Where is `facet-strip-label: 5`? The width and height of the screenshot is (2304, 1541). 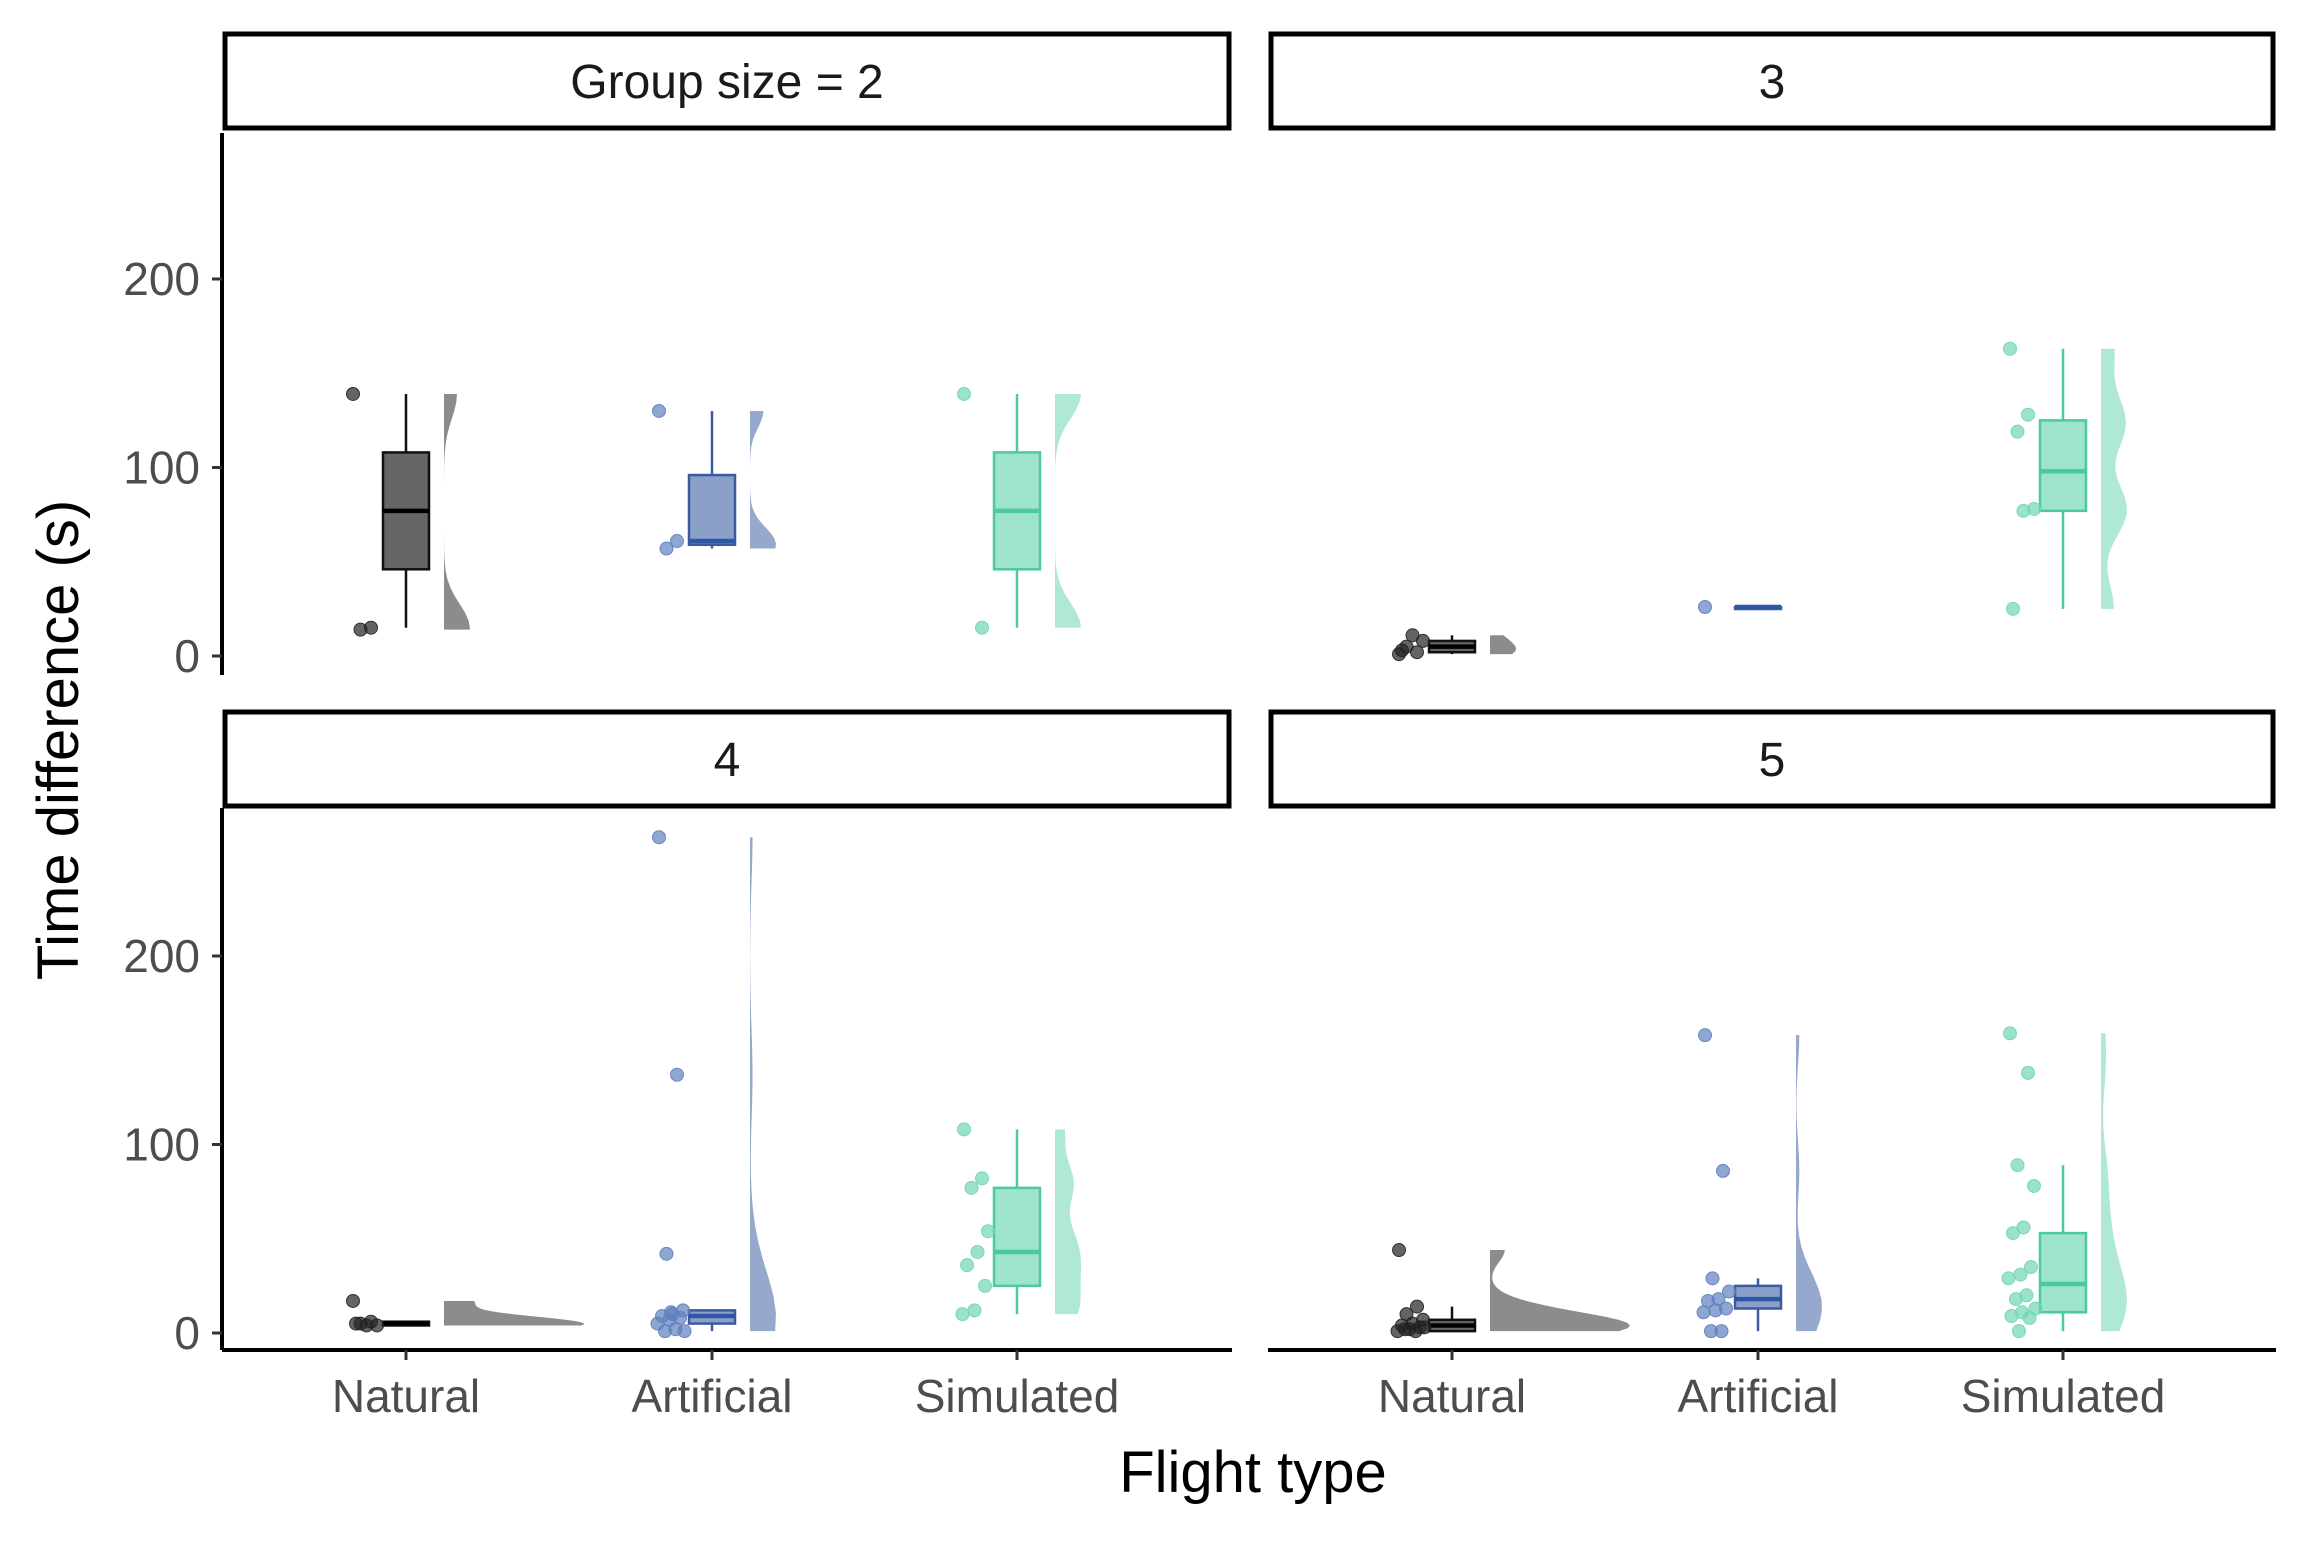 facet-strip-label: 5 is located at coordinates (1772, 760).